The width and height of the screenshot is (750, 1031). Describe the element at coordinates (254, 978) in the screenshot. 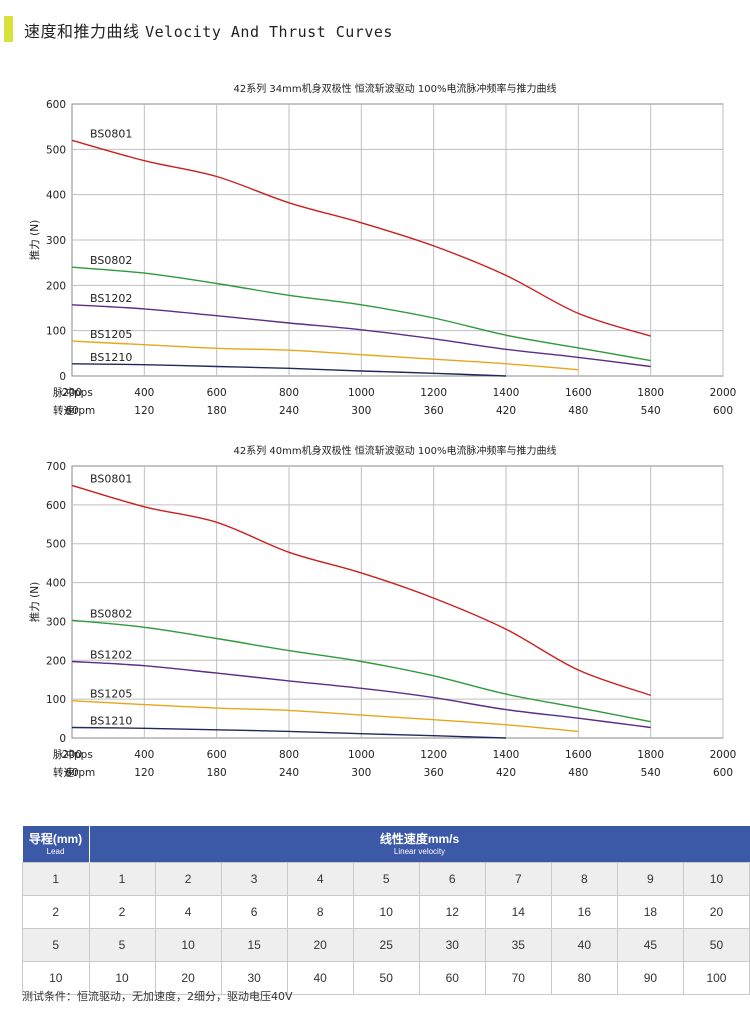

I see `velocity-cell: 30` at that location.